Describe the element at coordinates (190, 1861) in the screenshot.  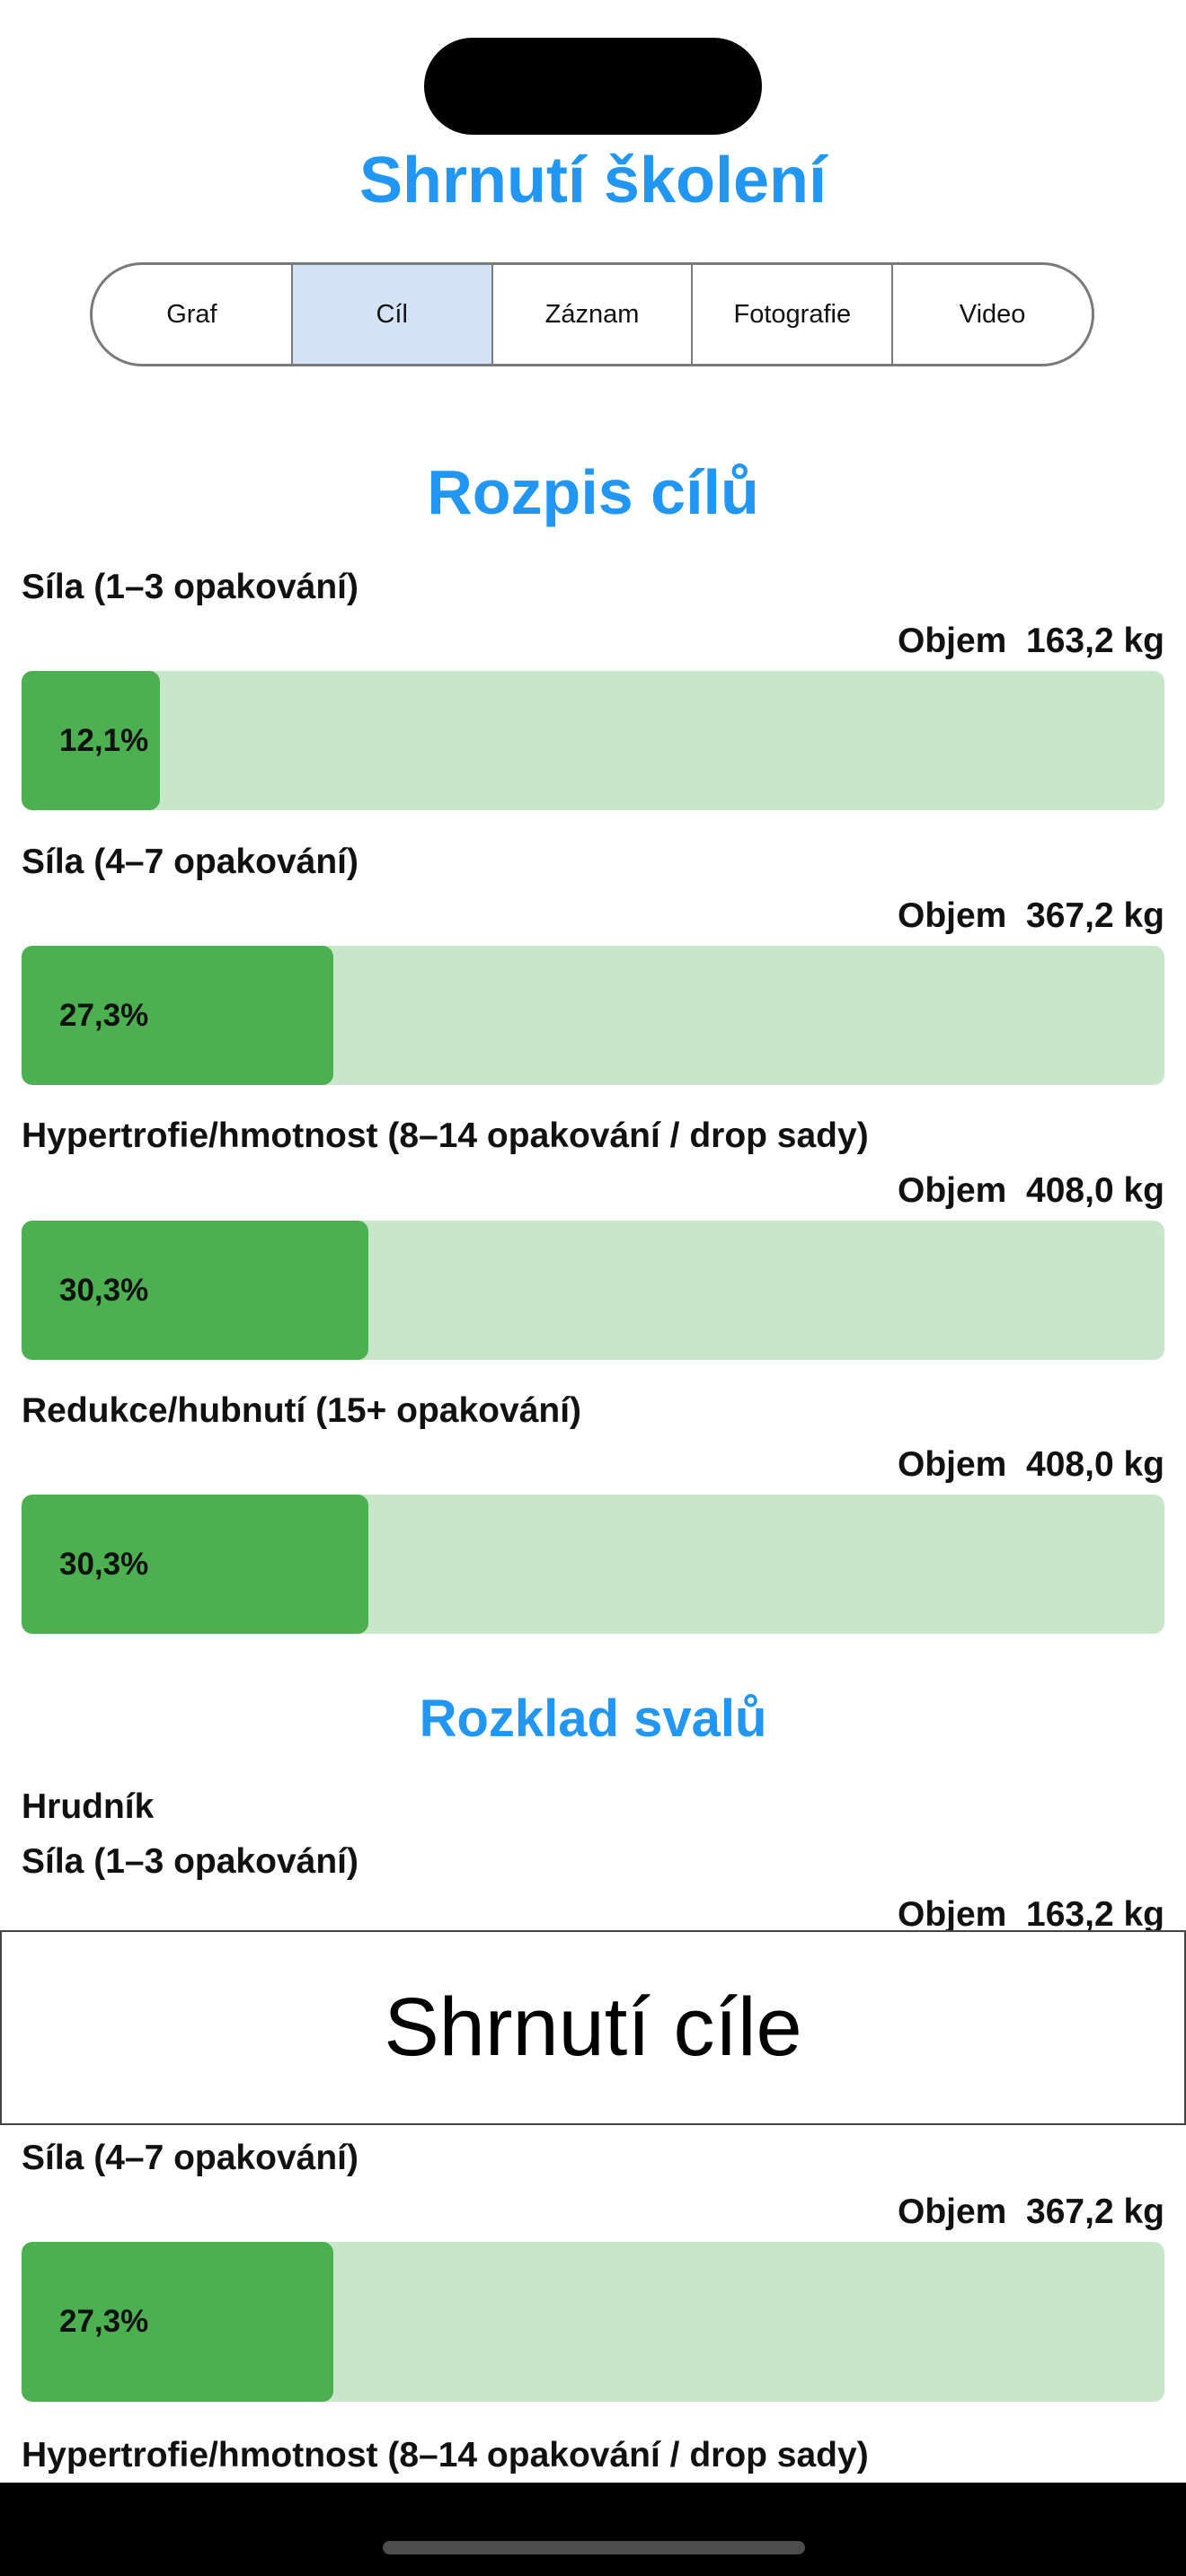
I see `muscle-goal-label: Síla (1–3 opakování)` at that location.